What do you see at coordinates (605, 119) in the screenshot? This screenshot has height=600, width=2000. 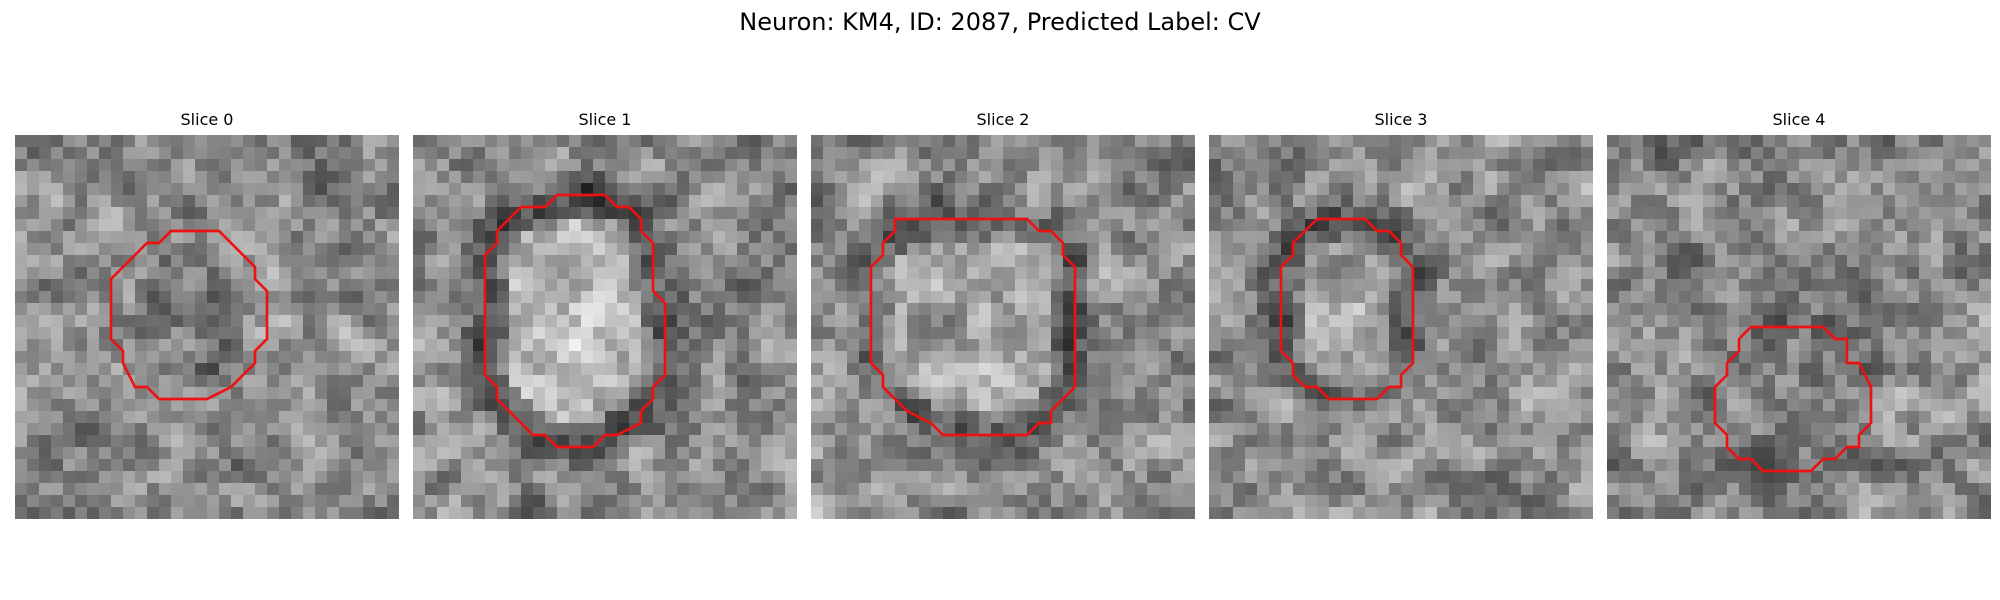 I see `slice-title-1: Slice 1` at bounding box center [605, 119].